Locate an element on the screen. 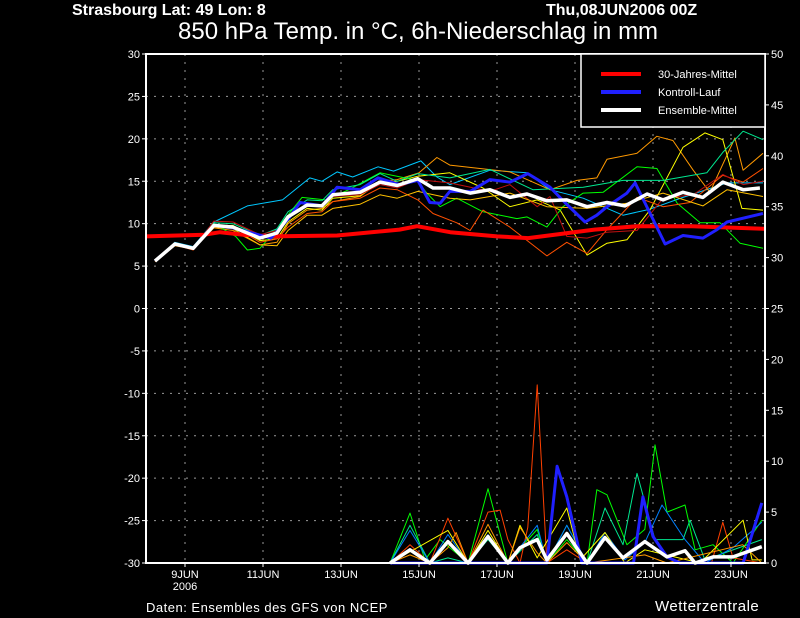 The image size is (800, 618). right-tick-label: 50 is located at coordinates (777, 55).